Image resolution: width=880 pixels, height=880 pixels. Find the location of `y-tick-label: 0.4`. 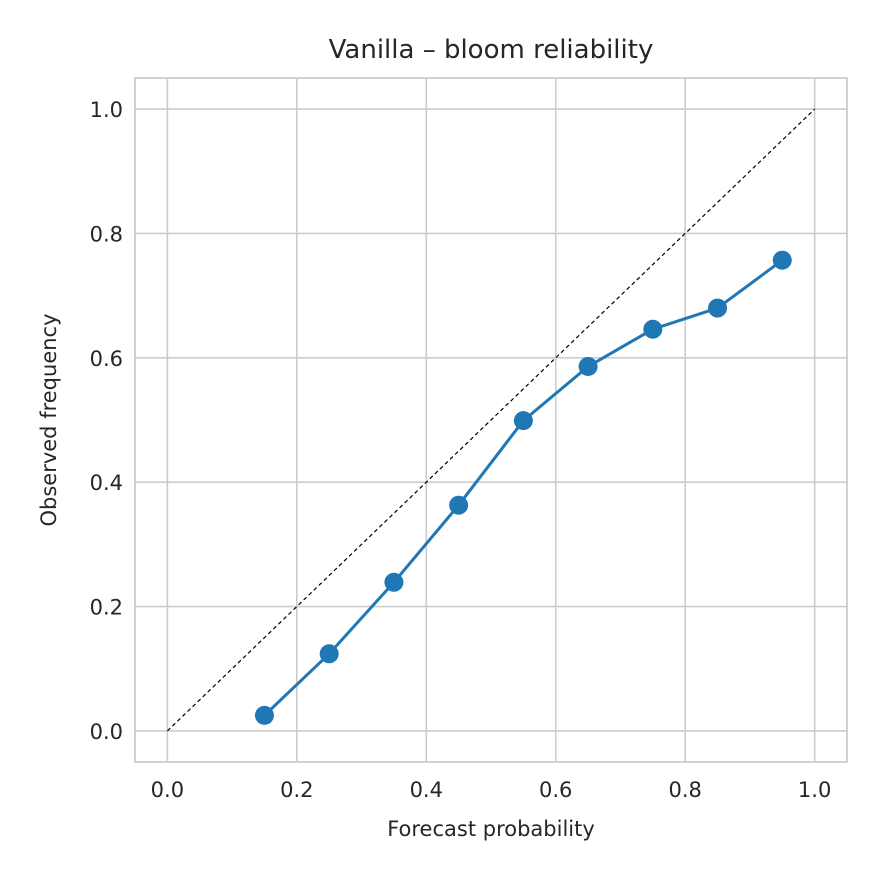

y-tick-label: 0.4 is located at coordinates (106, 483).